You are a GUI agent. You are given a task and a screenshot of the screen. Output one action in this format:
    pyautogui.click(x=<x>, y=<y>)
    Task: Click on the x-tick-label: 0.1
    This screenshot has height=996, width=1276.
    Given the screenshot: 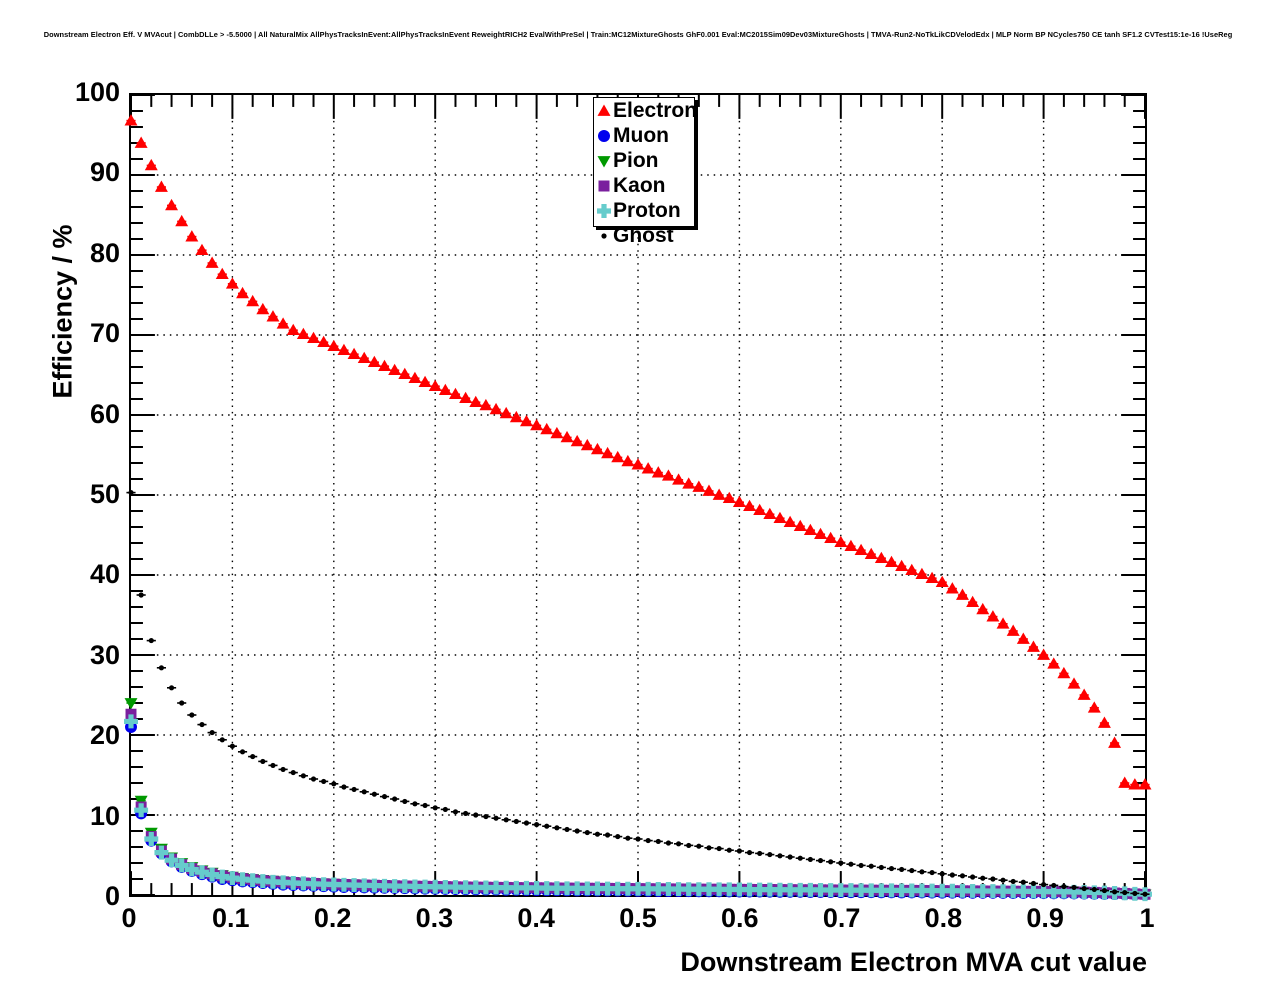 What is the action you would take?
    pyautogui.click(x=231, y=918)
    